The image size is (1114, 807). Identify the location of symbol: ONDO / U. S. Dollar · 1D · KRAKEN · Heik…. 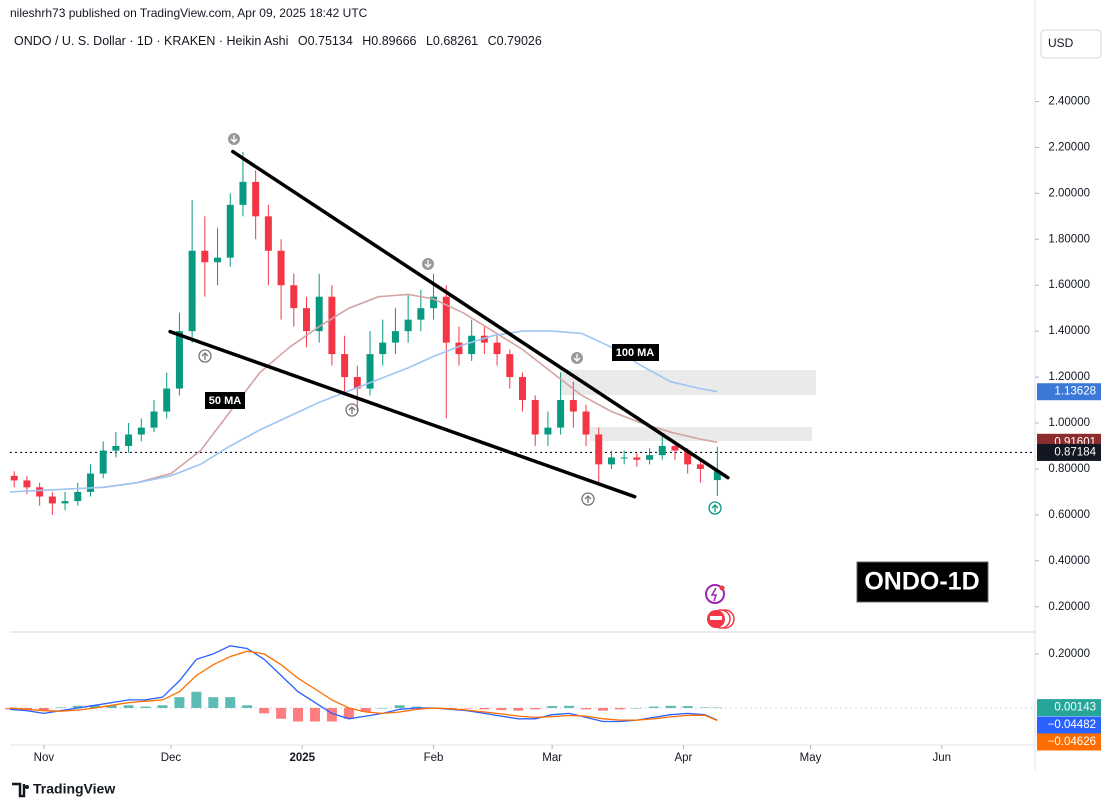
(151, 41).